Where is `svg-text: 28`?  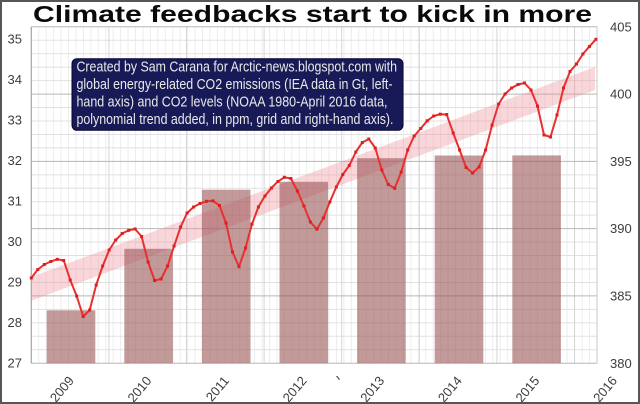
svg-text: 28 is located at coordinates (15, 322).